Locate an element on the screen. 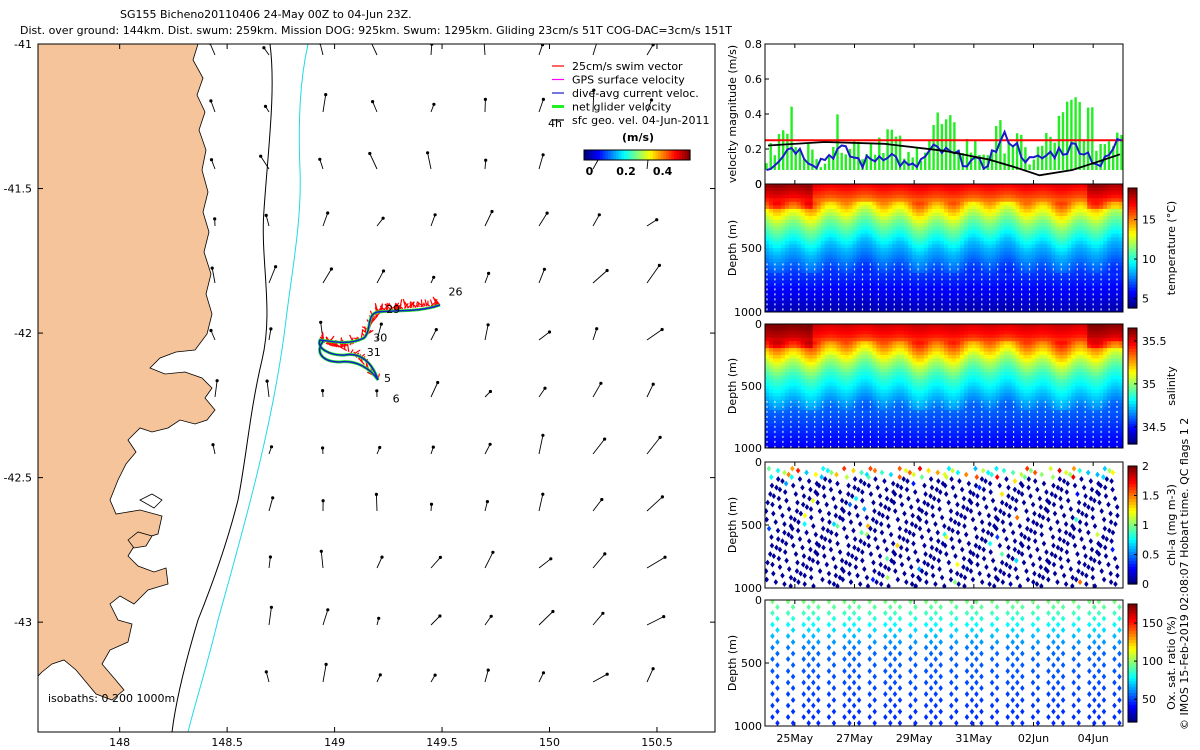  legend-4h: 4h is located at coordinates (555, 123).